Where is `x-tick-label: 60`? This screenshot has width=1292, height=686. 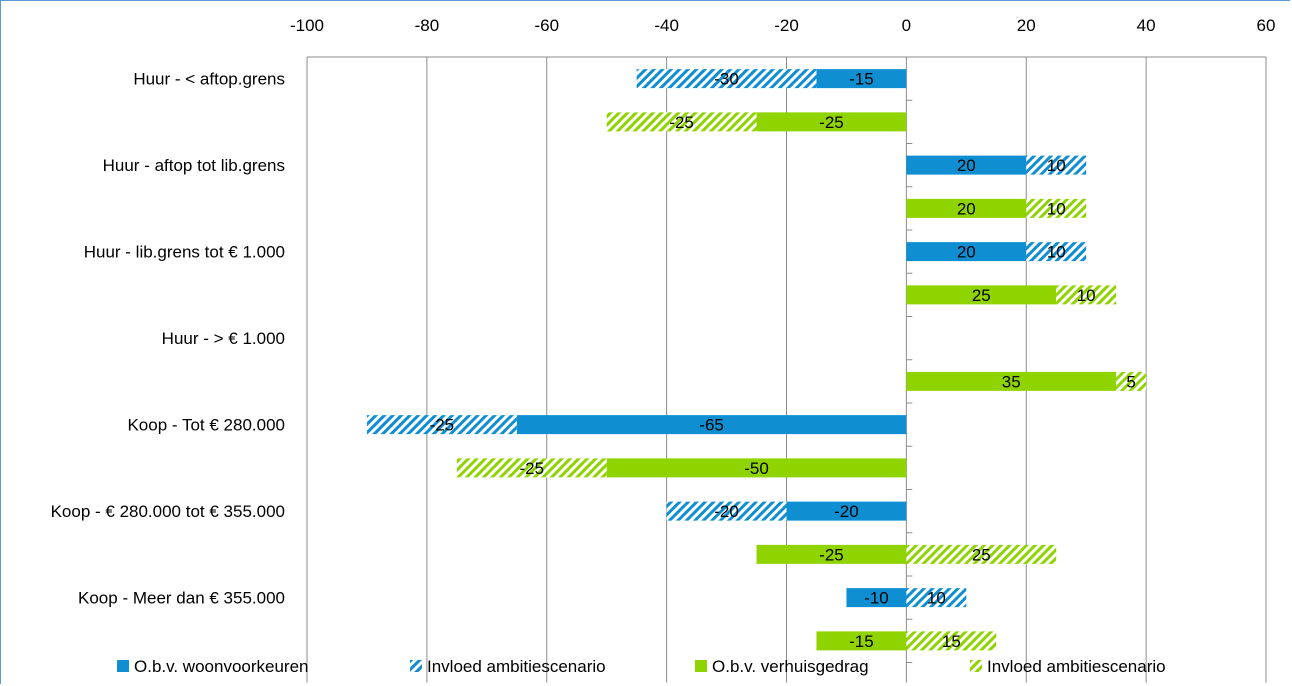 x-tick-label: 60 is located at coordinates (1266, 25).